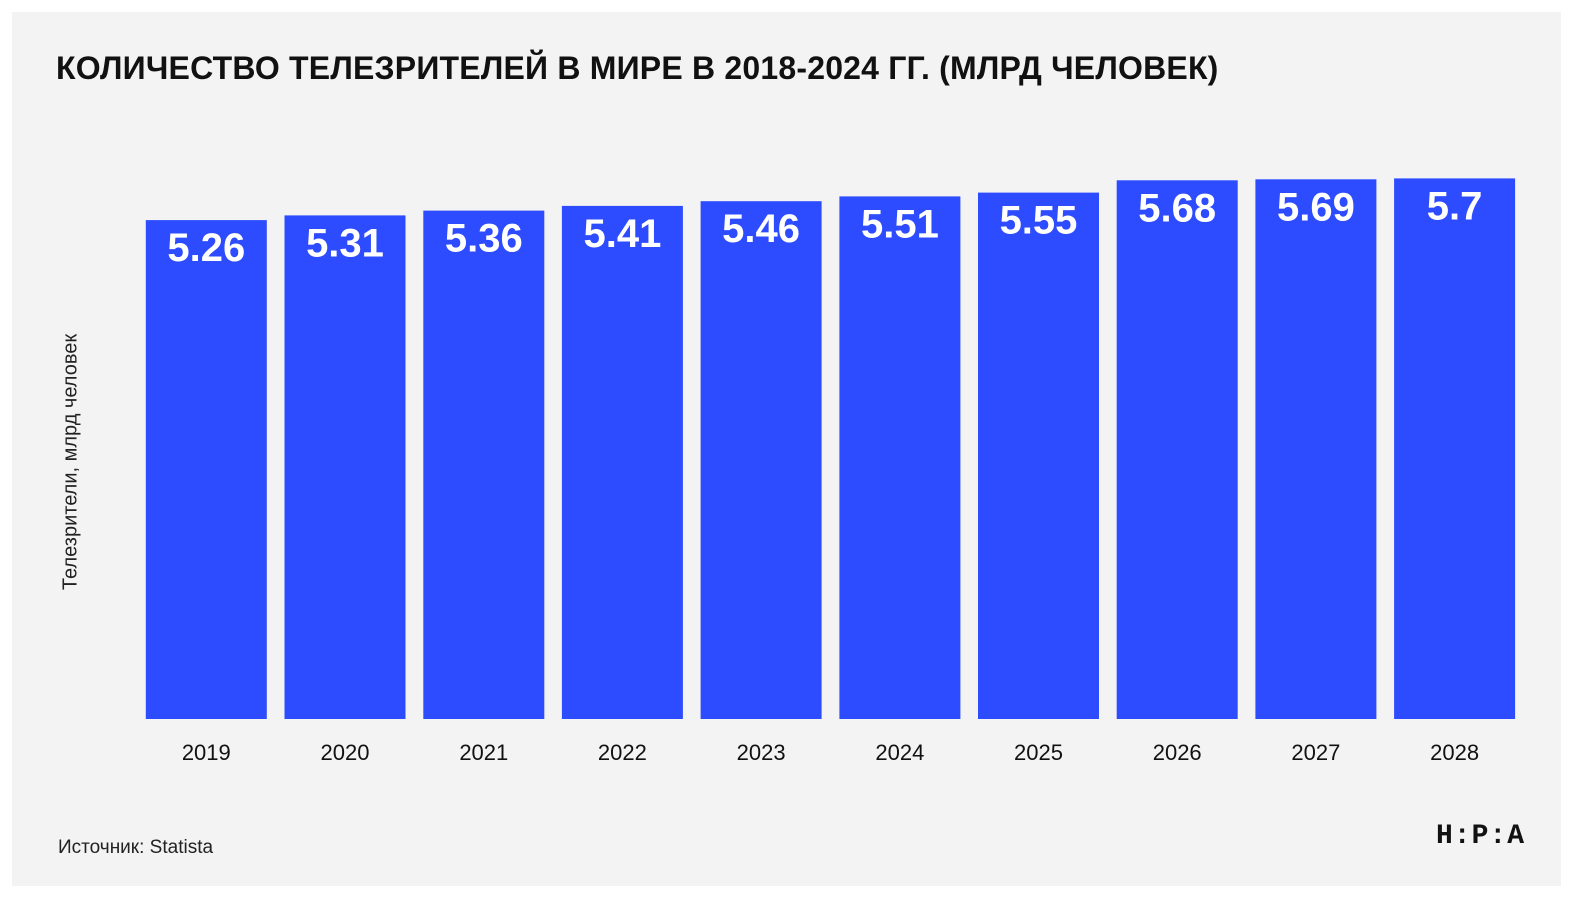  What do you see at coordinates (1454, 752) in the screenshot?
I see `x-tick-2028: 2028` at bounding box center [1454, 752].